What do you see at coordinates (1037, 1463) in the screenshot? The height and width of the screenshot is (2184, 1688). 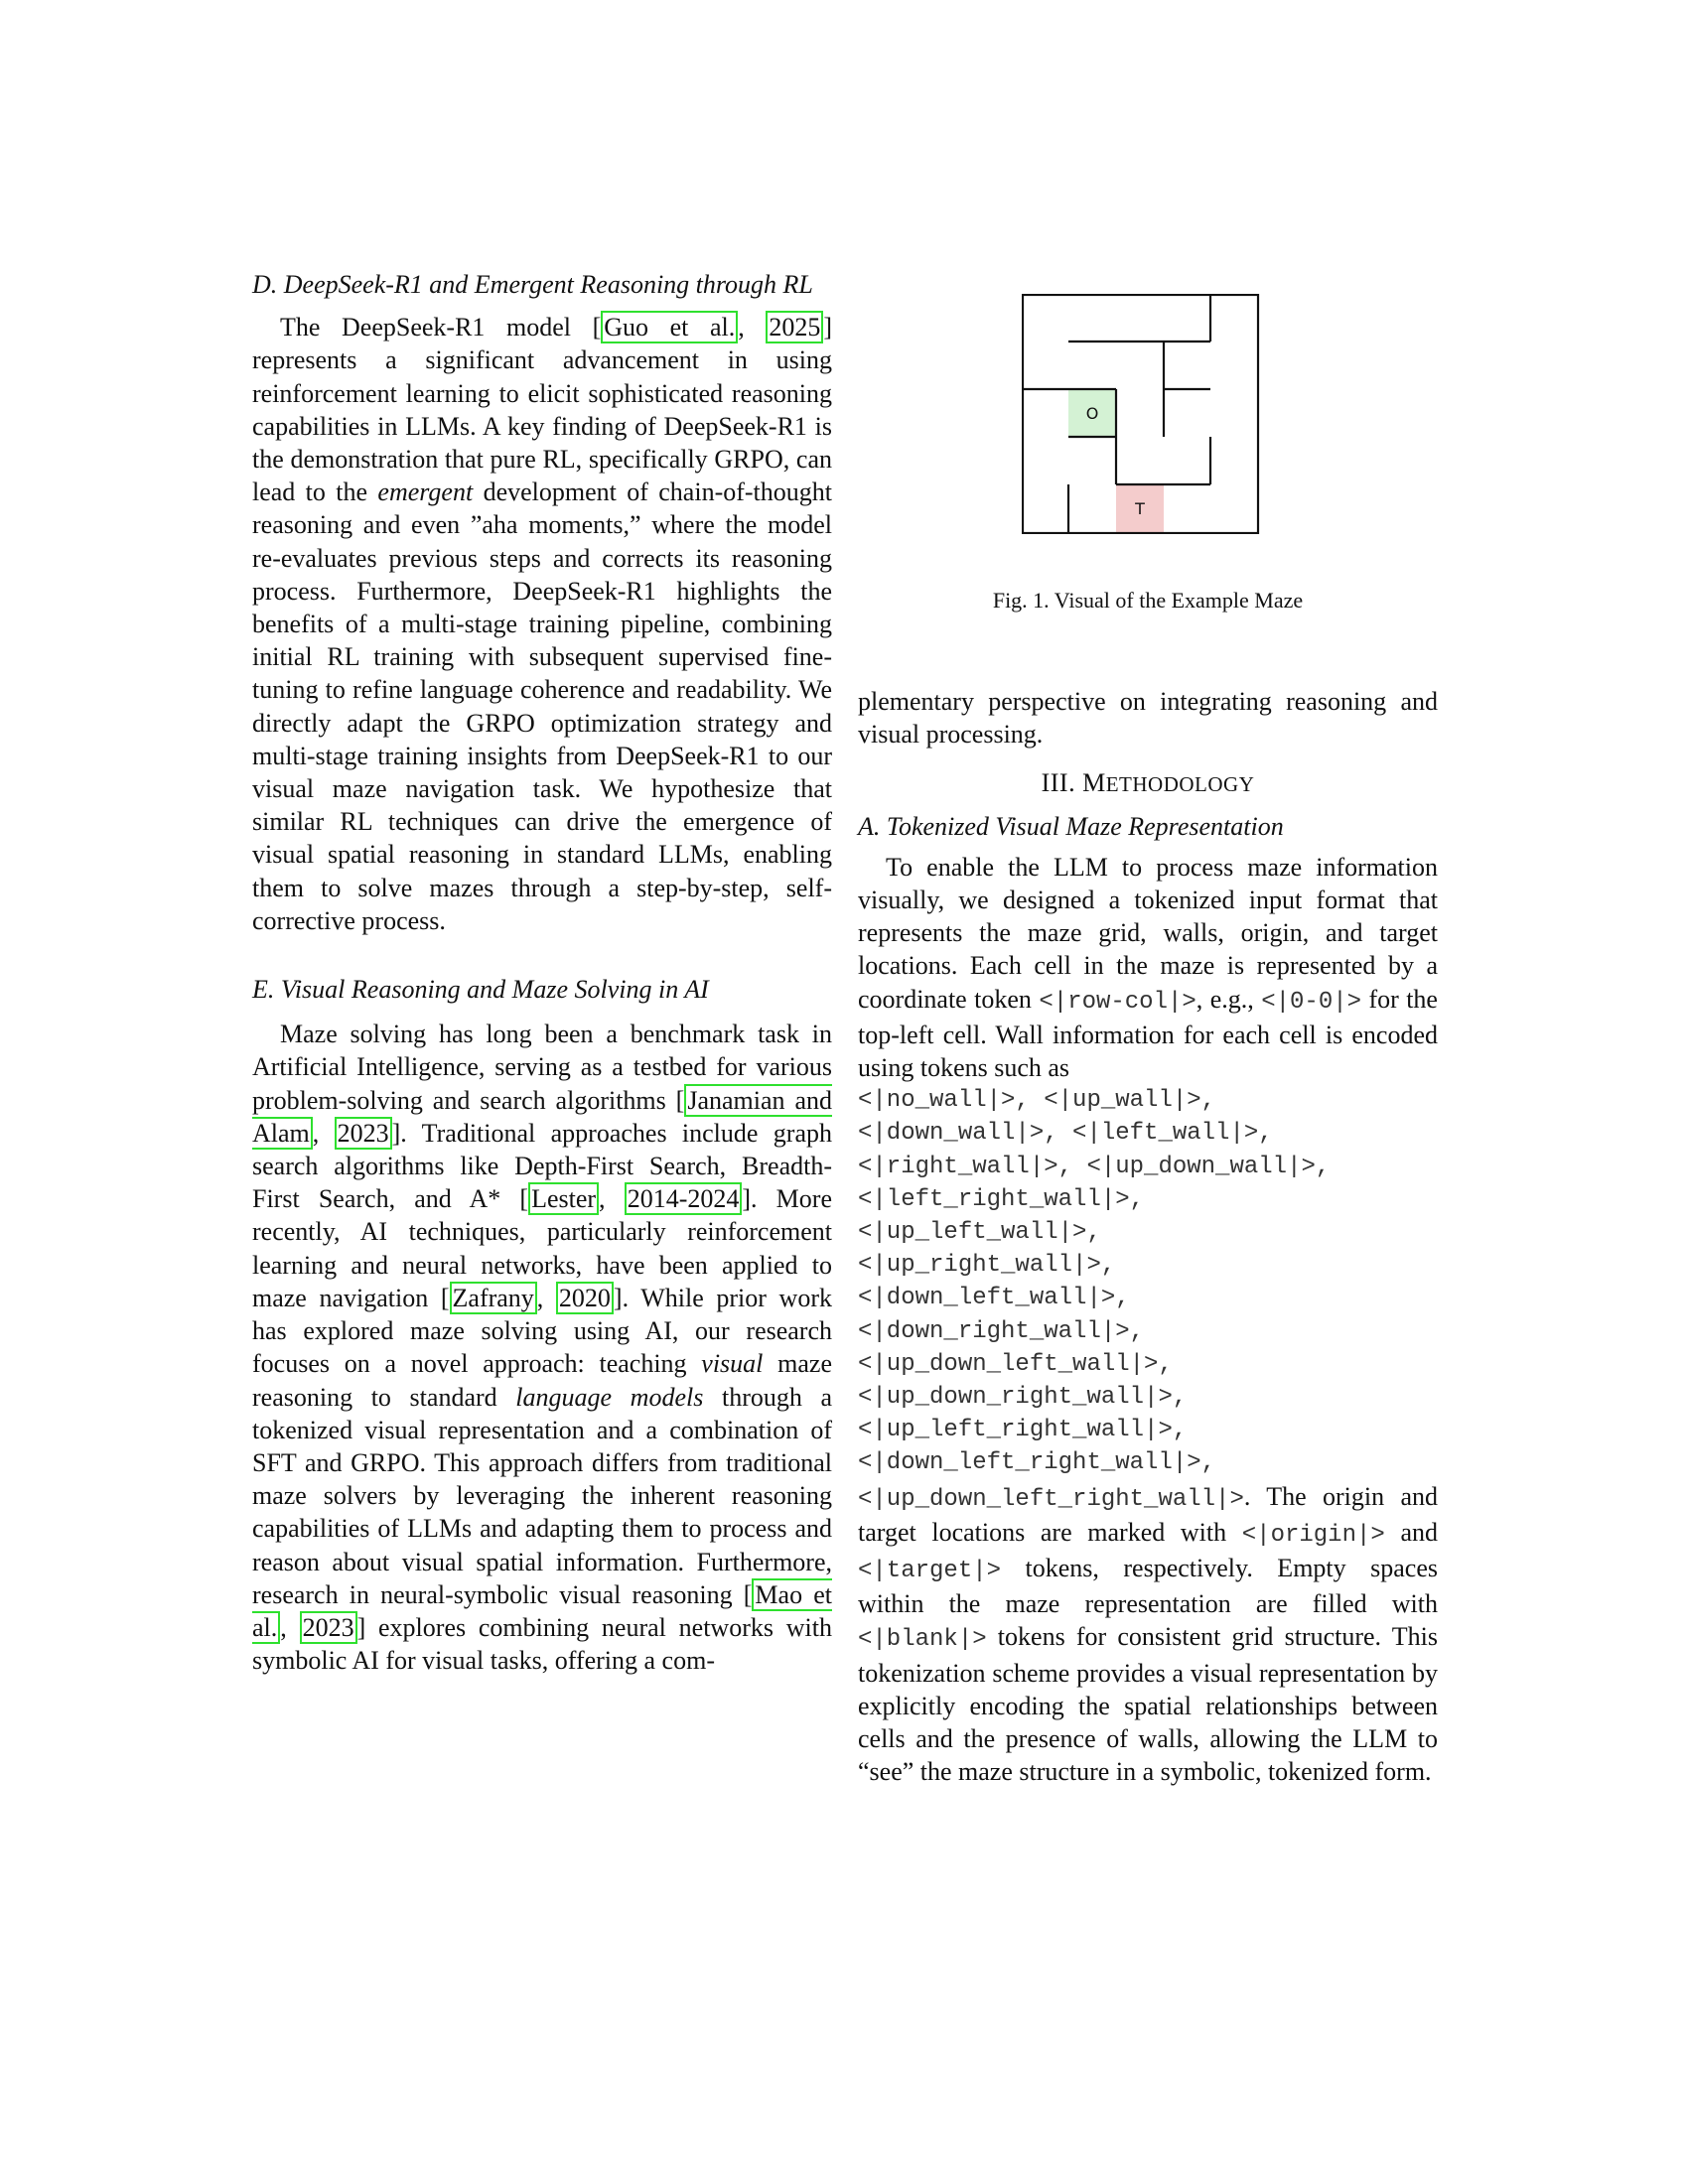 I see `token-line: <|down_left_right_wall|>,` at bounding box center [1037, 1463].